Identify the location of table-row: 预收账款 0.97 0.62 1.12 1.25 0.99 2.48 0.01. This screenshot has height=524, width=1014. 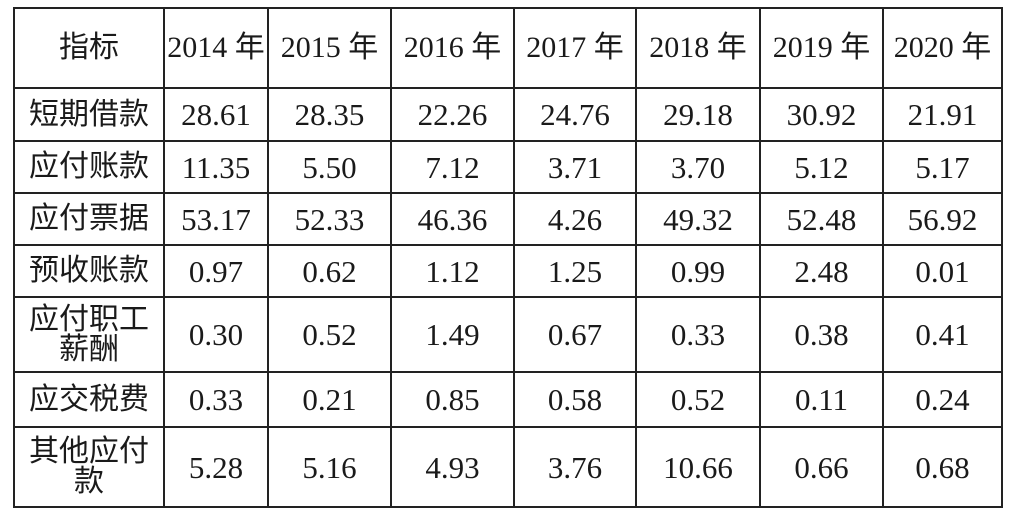
(508, 271).